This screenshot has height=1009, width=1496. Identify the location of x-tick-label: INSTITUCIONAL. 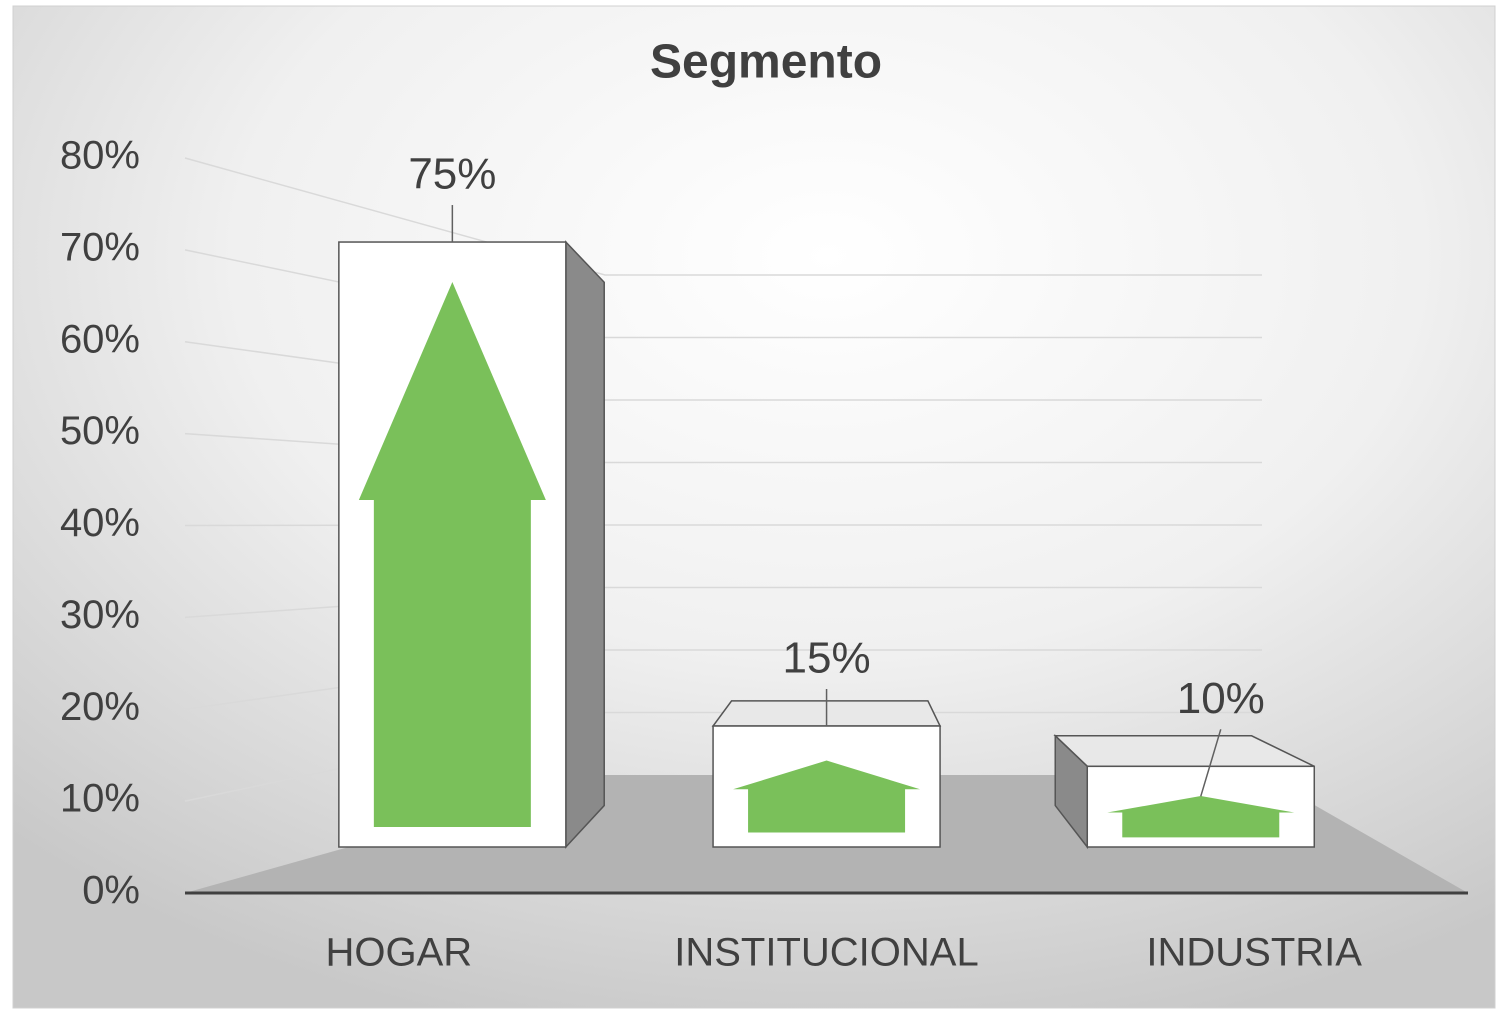
(826, 953).